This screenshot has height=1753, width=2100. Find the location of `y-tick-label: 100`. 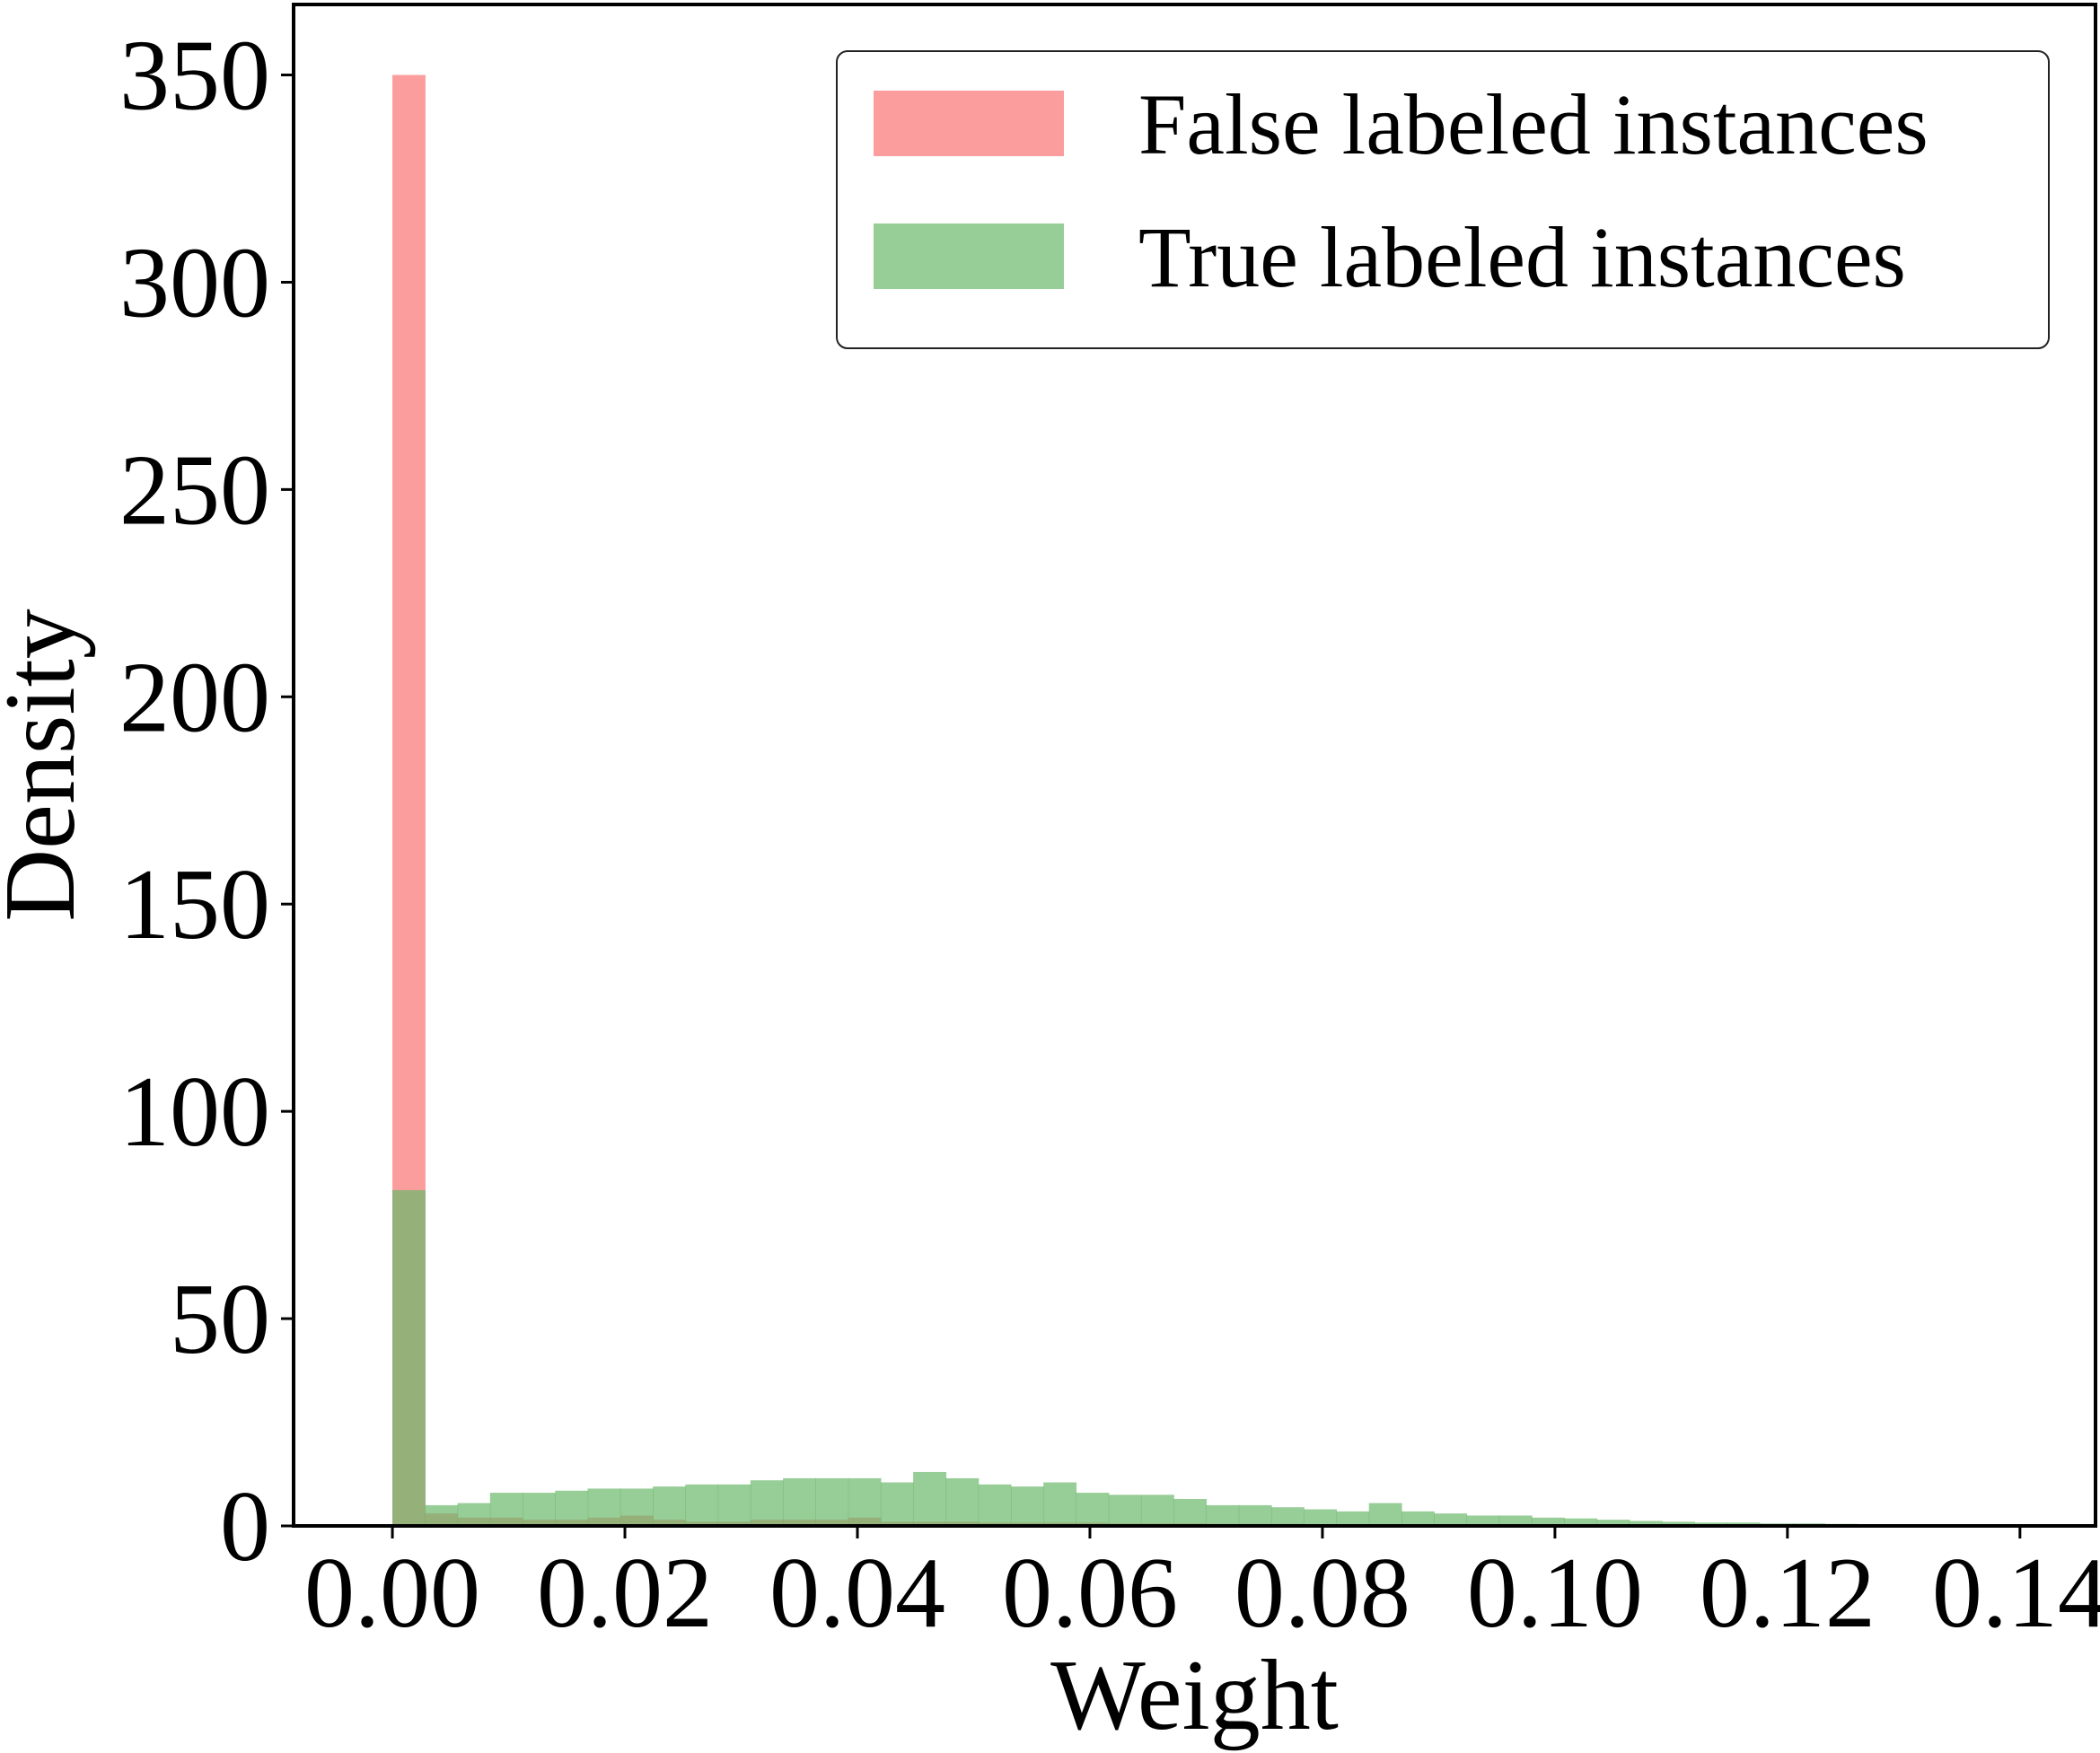

y-tick-label: 100 is located at coordinates (194, 1112).